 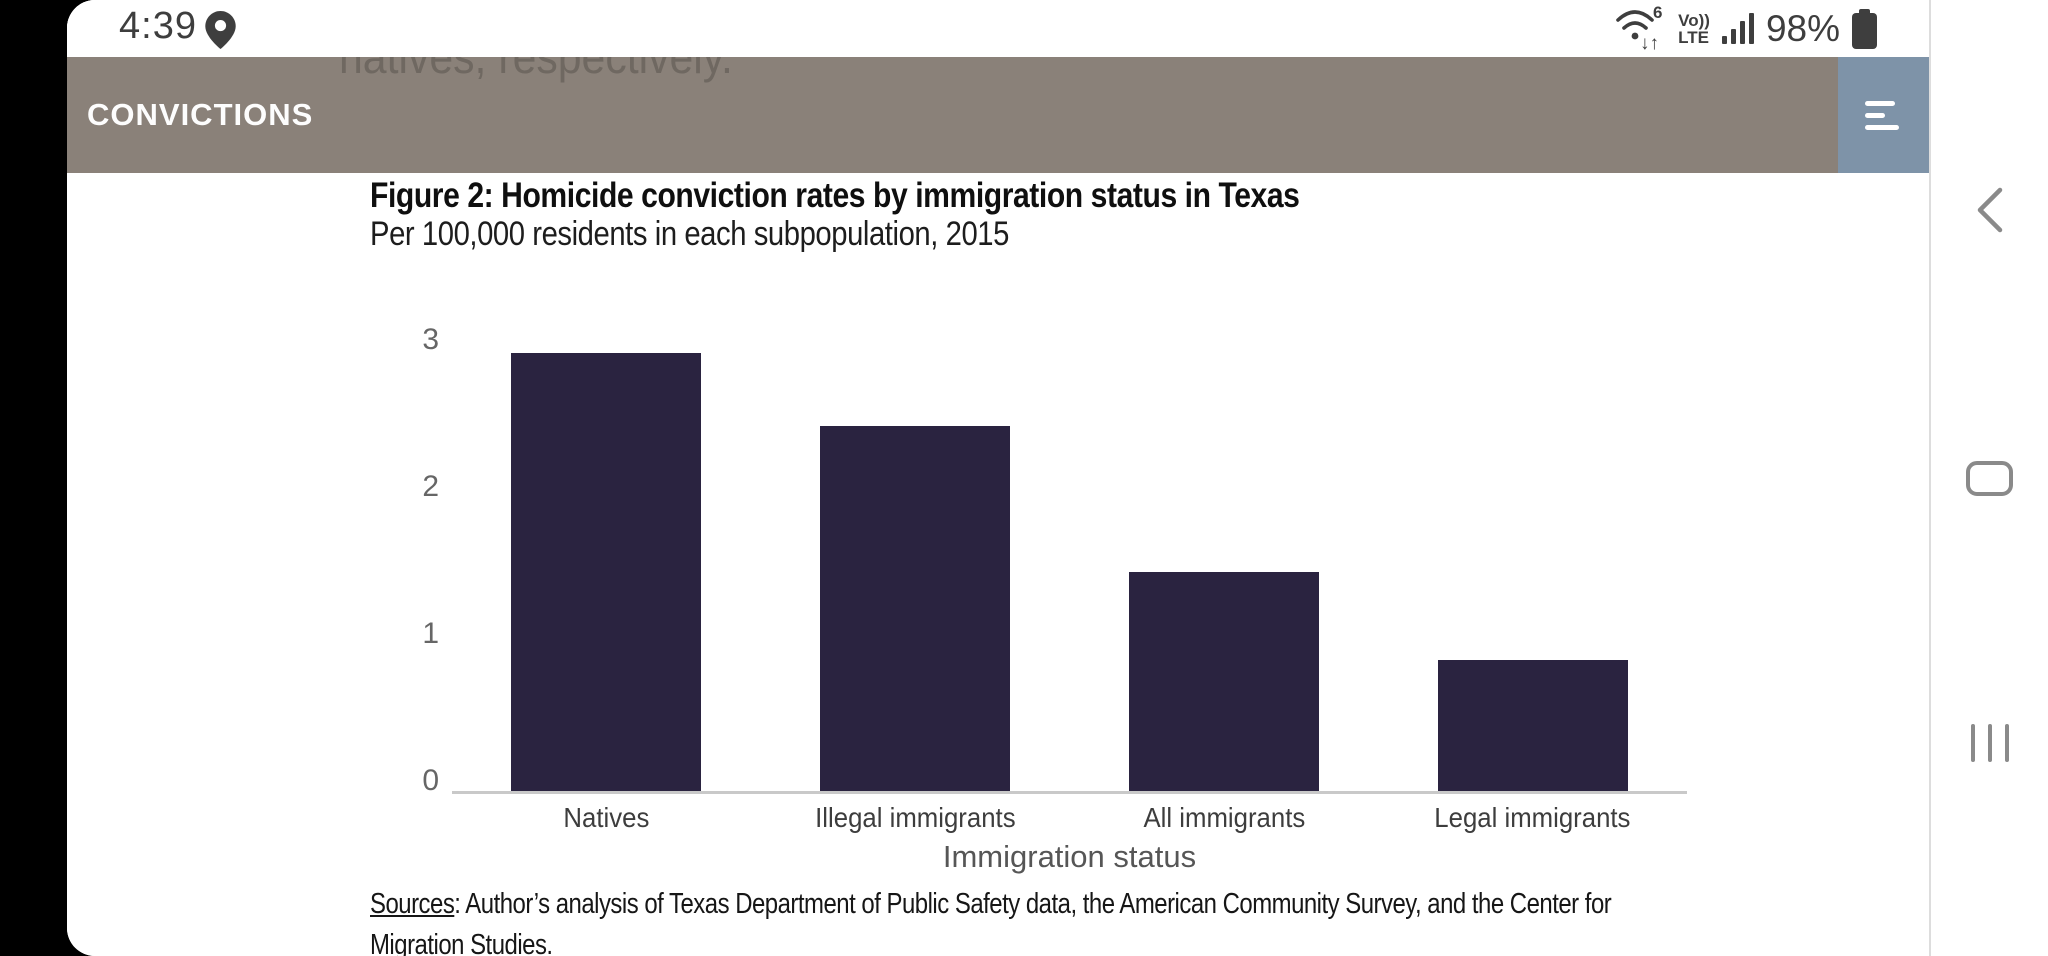 What do you see at coordinates (1693, 37) in the screenshot?
I see `volte-bottom-label: LTE` at bounding box center [1693, 37].